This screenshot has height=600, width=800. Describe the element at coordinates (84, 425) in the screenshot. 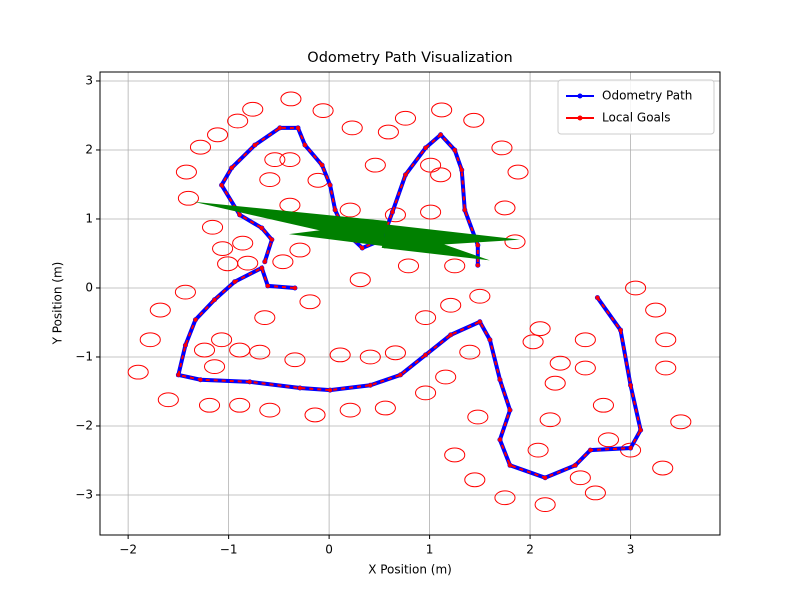

I see `y-tick-label: −2` at that location.